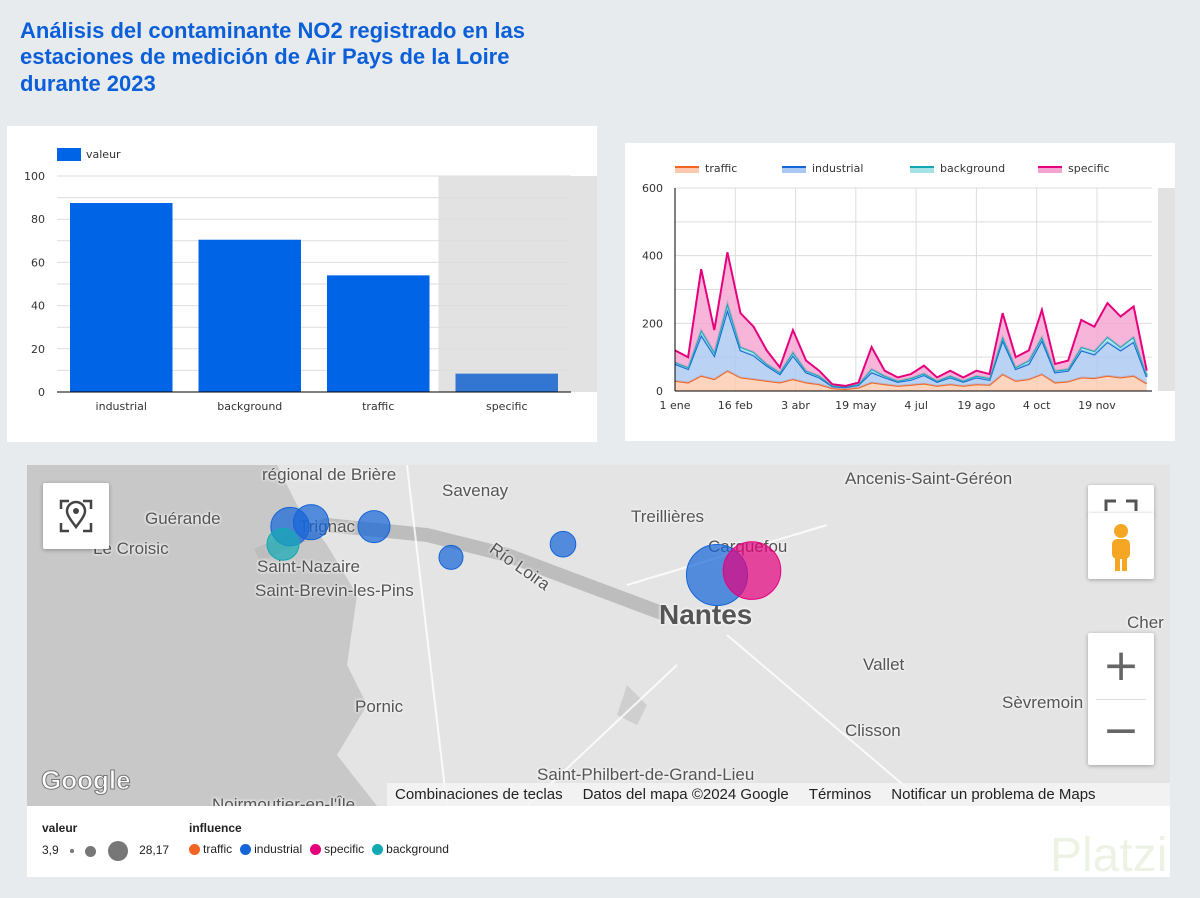  What do you see at coordinates (911, 380) in the screenshot?
I see `area-traffic` at bounding box center [911, 380].